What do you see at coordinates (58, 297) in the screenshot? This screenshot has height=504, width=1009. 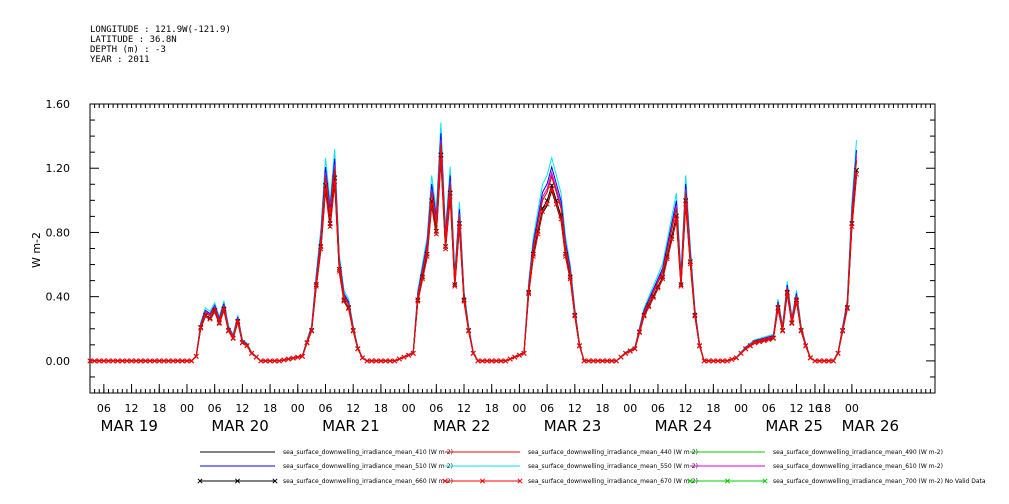 I see `y-tick-label: 0.40` at bounding box center [58, 297].